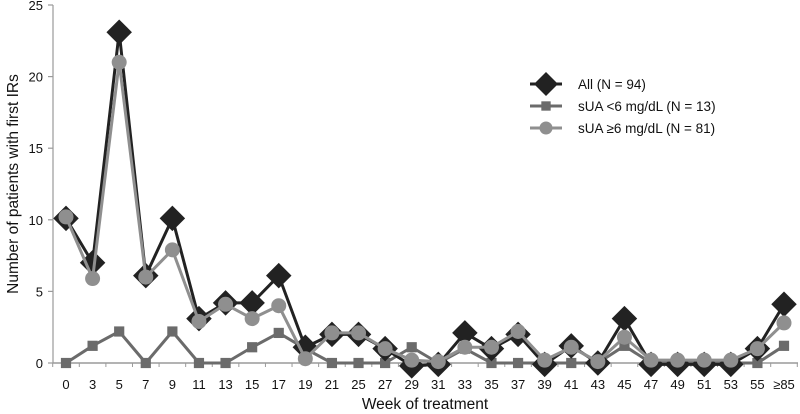 The height and width of the screenshot is (414, 800). Describe the element at coordinates (305, 384) in the screenshot. I see `x-tick-label: 19` at that location.